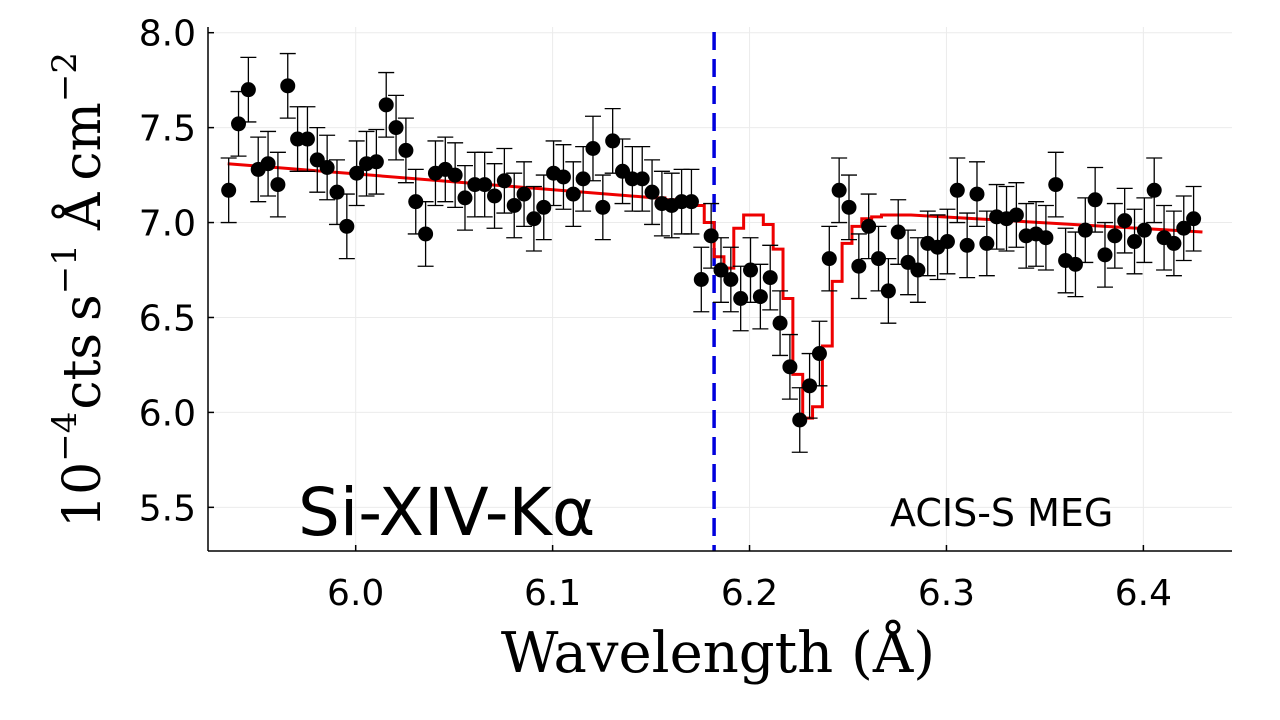 The height and width of the screenshot is (720, 1280). What do you see at coordinates (552, 593) in the screenshot?
I see `x-tick-label: 6.1` at bounding box center [552, 593].